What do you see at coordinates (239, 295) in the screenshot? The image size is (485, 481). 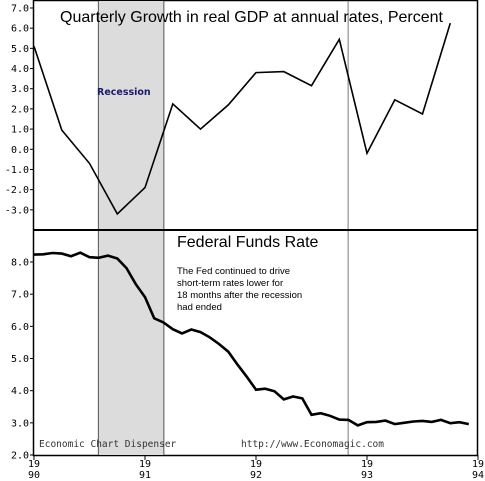 I see `annotation-line-3: 18 months after the recession` at bounding box center [239, 295].